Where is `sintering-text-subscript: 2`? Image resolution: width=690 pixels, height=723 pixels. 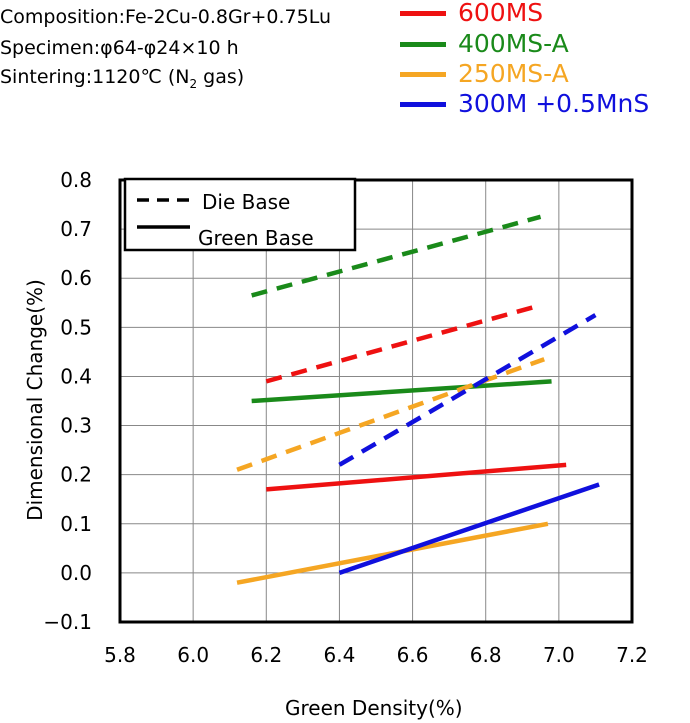 sintering-text-subscript: 2 is located at coordinates (193, 83).